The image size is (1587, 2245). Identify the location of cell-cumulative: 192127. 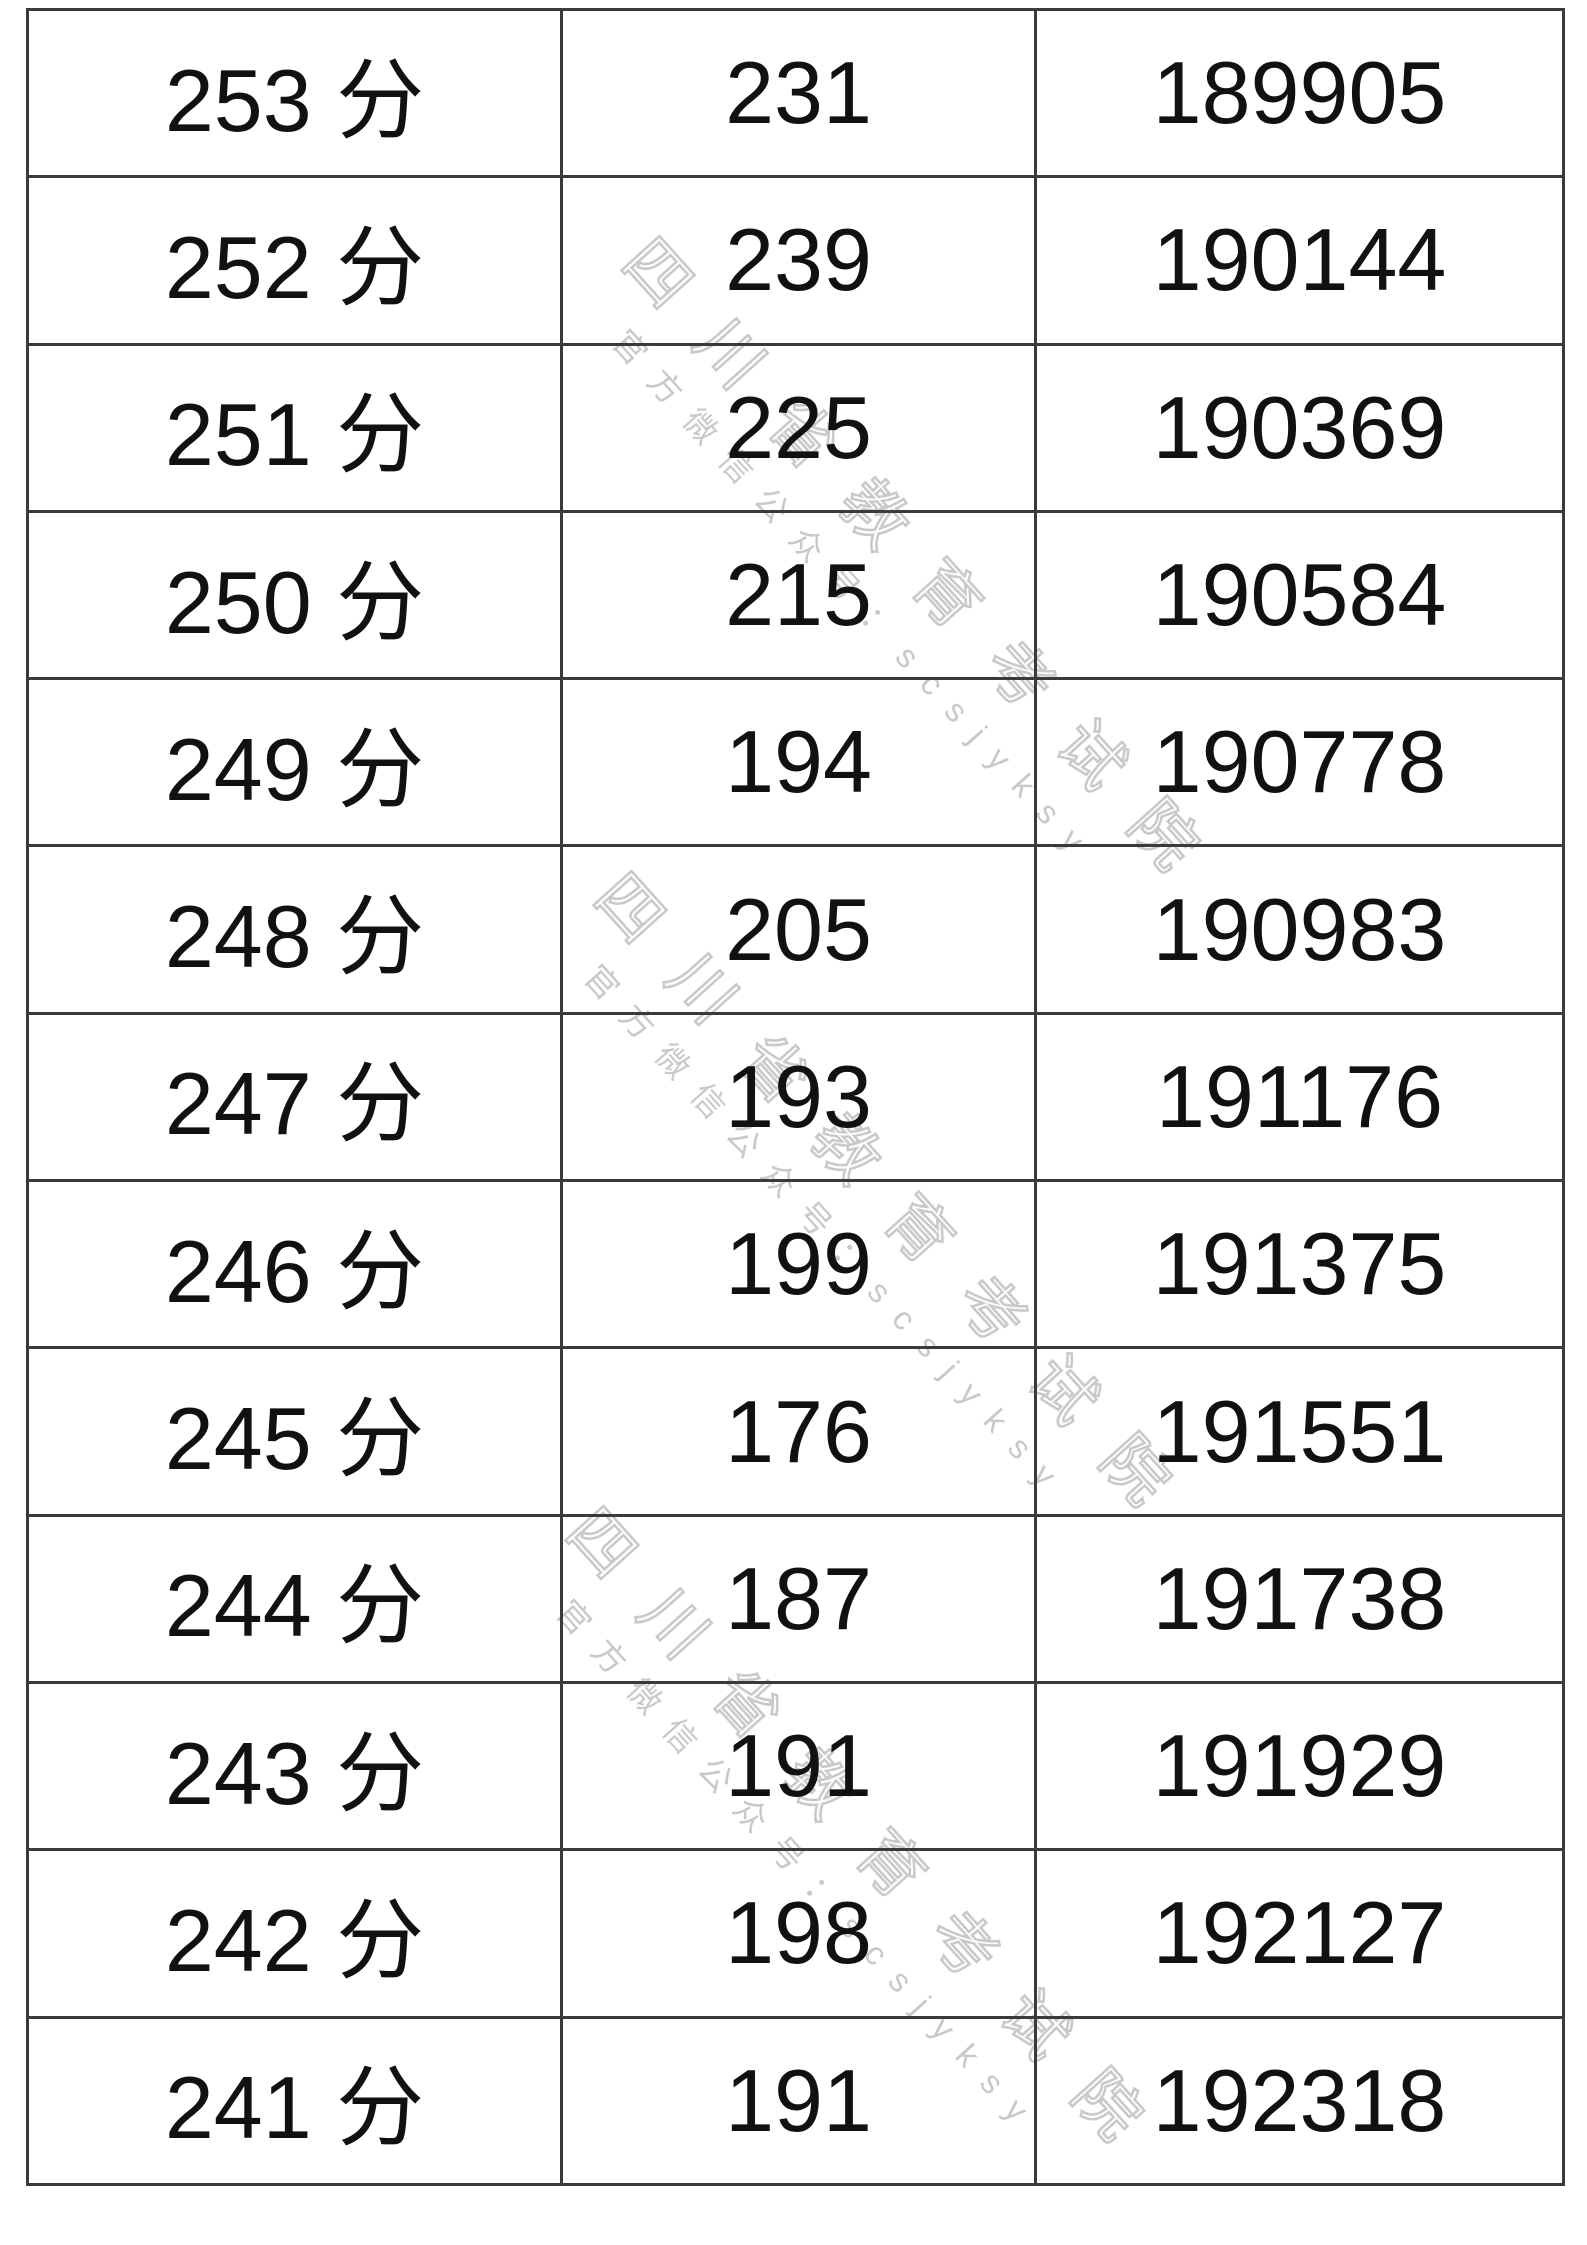
(1299, 1933).